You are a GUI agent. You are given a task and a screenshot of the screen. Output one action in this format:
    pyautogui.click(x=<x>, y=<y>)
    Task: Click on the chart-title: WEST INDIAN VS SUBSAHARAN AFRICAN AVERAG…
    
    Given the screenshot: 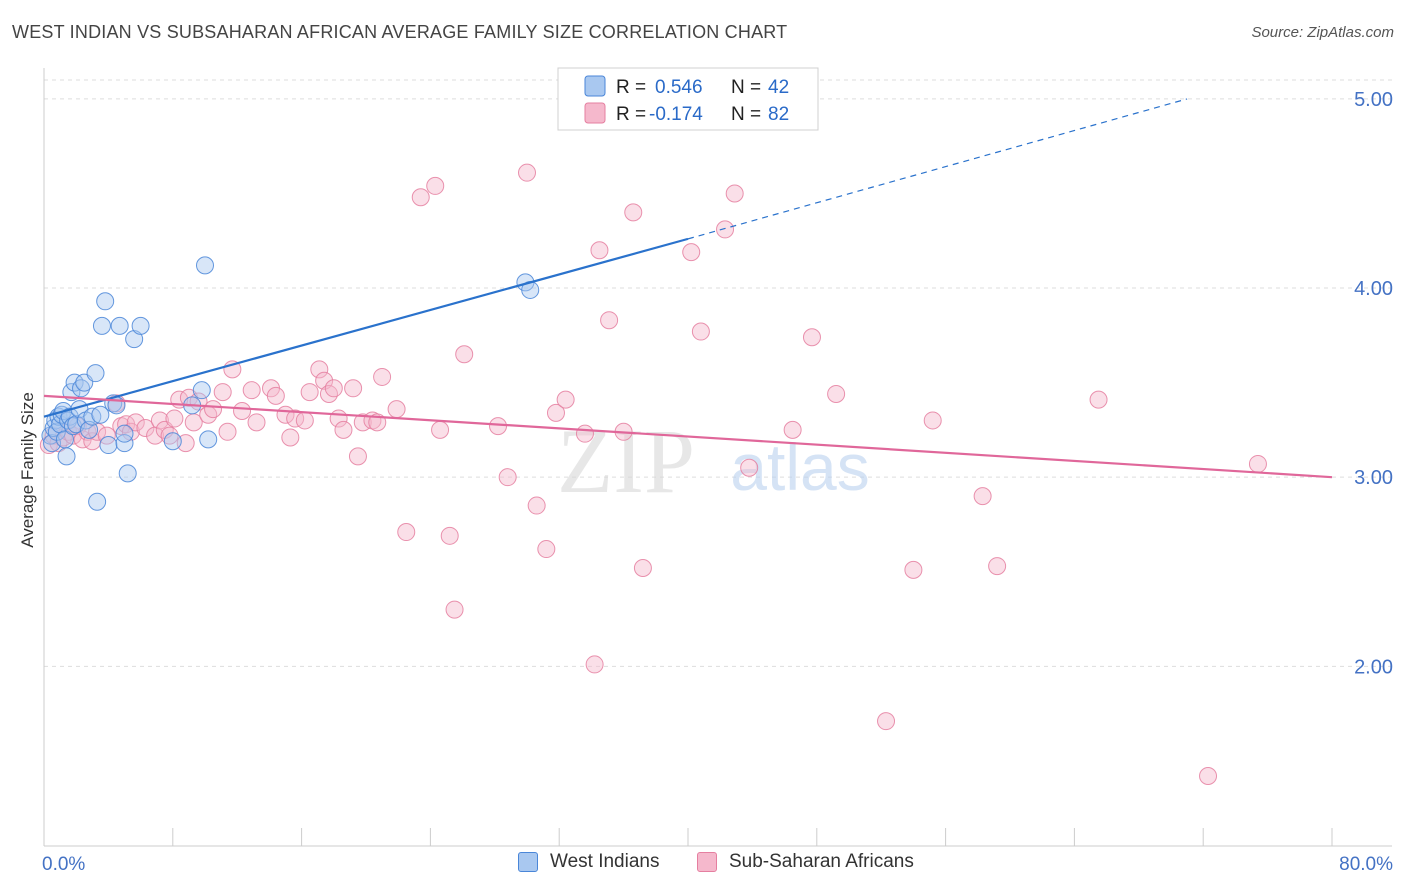 What is the action you would take?
    pyautogui.click(x=400, y=32)
    